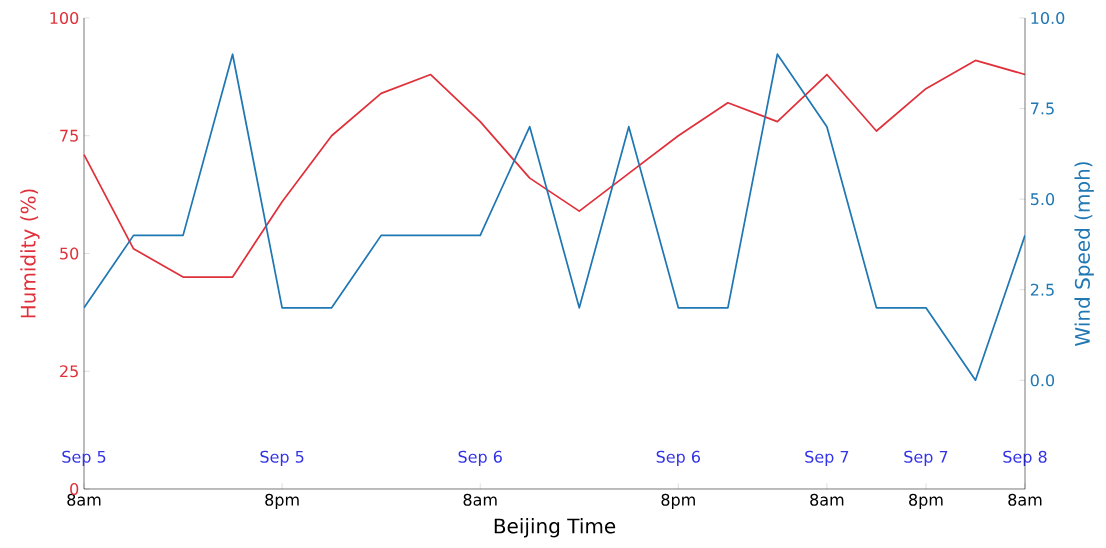 The width and height of the screenshot is (1106, 548). Describe the element at coordinates (69, 253) in the screenshot. I see `y-tick-label: 50` at that location.